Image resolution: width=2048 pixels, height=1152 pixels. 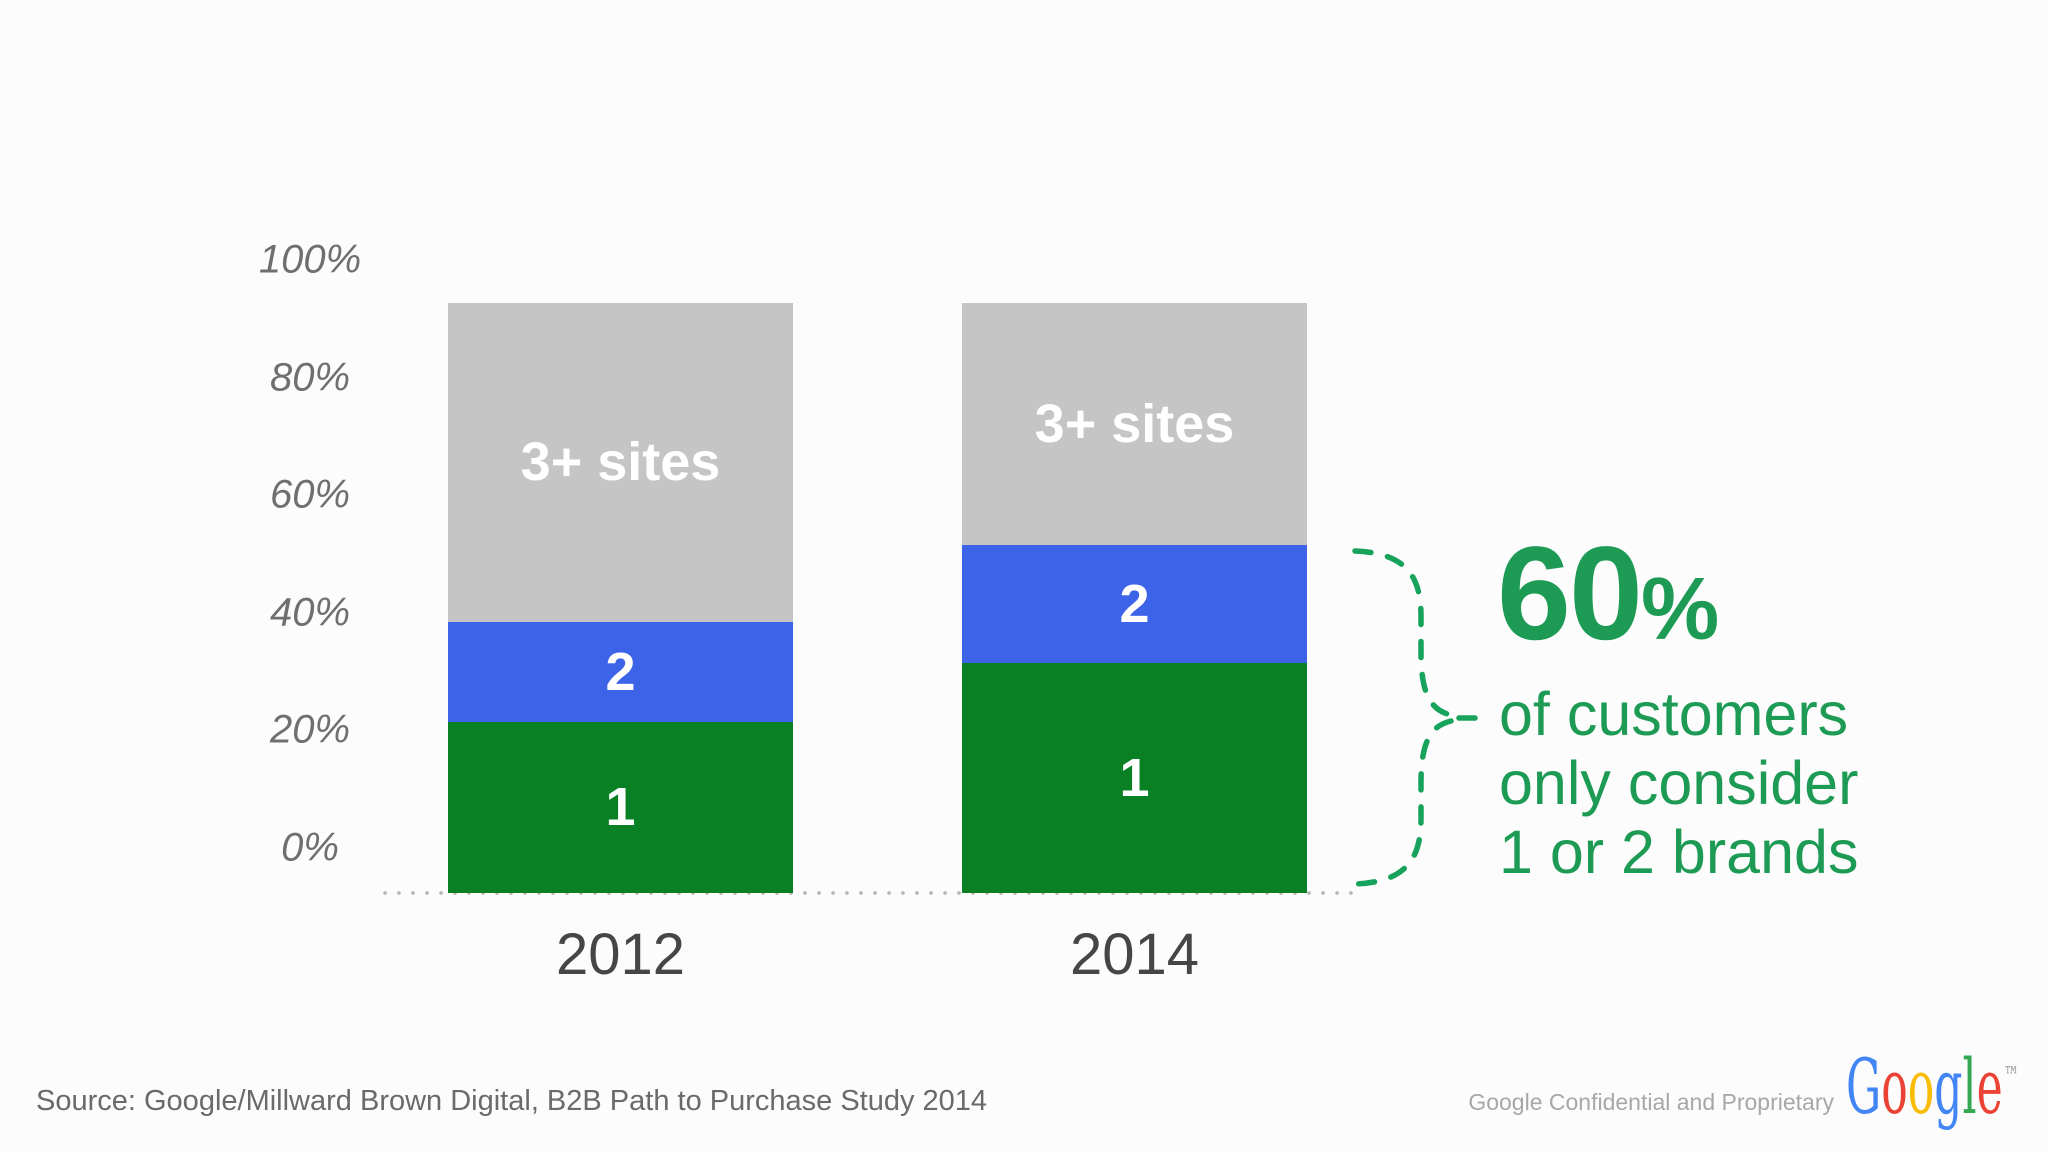 I want to click on callout-percent-sign: %, so click(x=1680, y=608).